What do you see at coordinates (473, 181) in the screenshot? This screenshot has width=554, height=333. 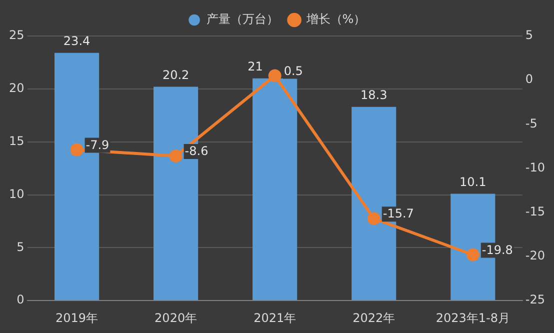 I see `data-label: 10.1` at bounding box center [473, 181].